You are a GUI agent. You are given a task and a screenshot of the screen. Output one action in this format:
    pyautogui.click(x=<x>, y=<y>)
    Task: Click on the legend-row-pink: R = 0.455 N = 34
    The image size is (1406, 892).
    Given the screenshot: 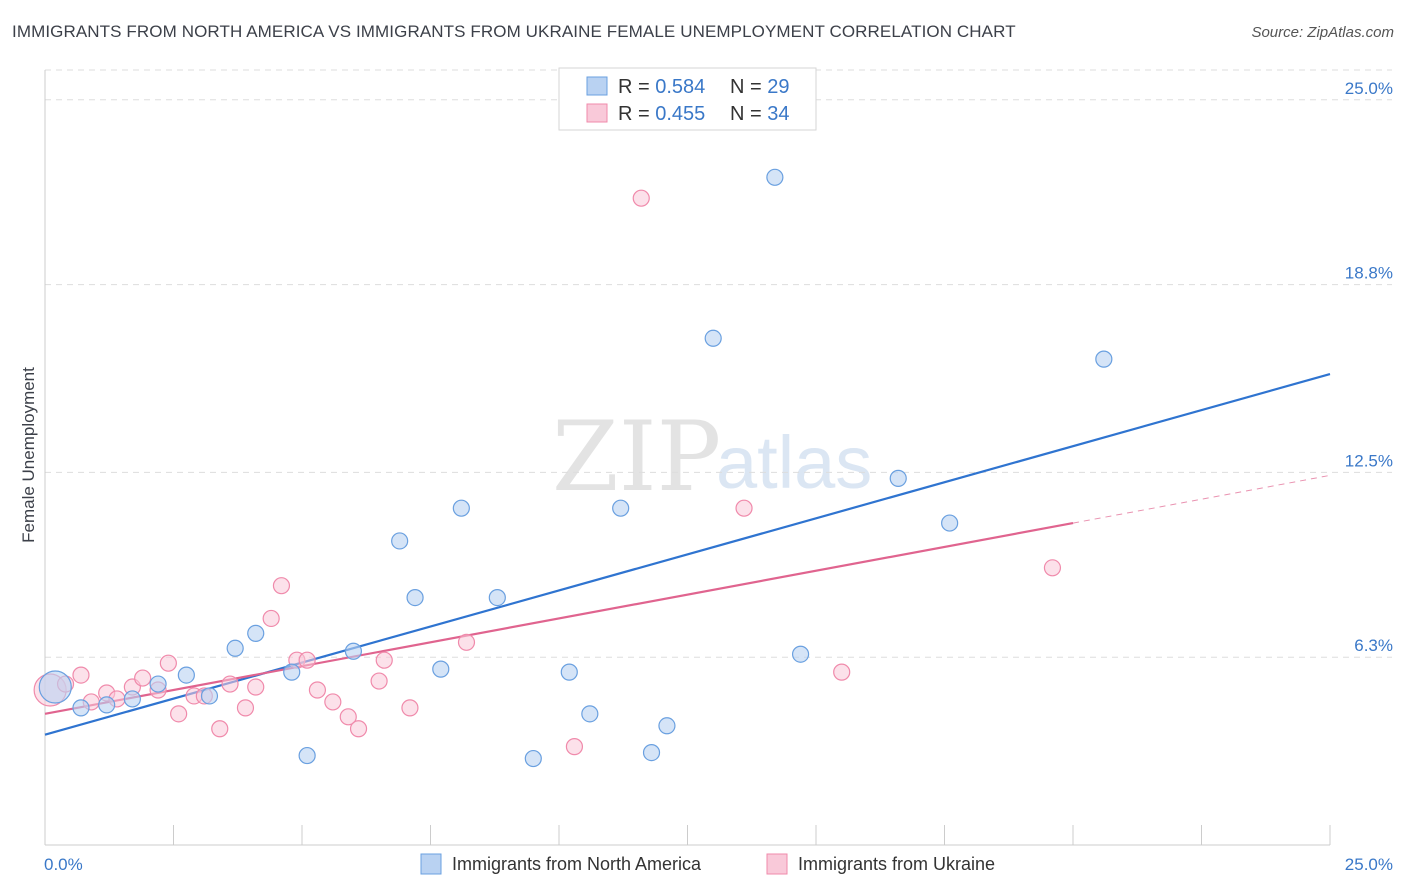 What is the action you would take?
    pyautogui.click(x=704, y=114)
    